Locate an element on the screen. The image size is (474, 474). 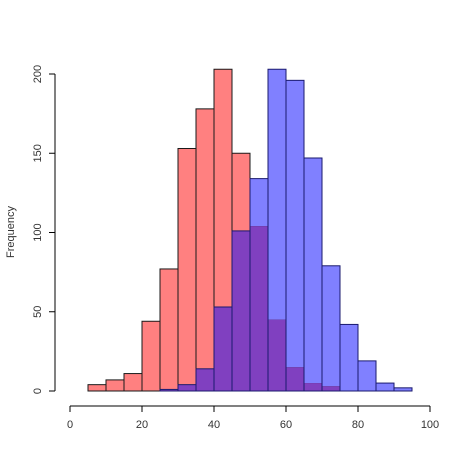
y-tick-label-50: 50 is located at coordinates (38, 312).